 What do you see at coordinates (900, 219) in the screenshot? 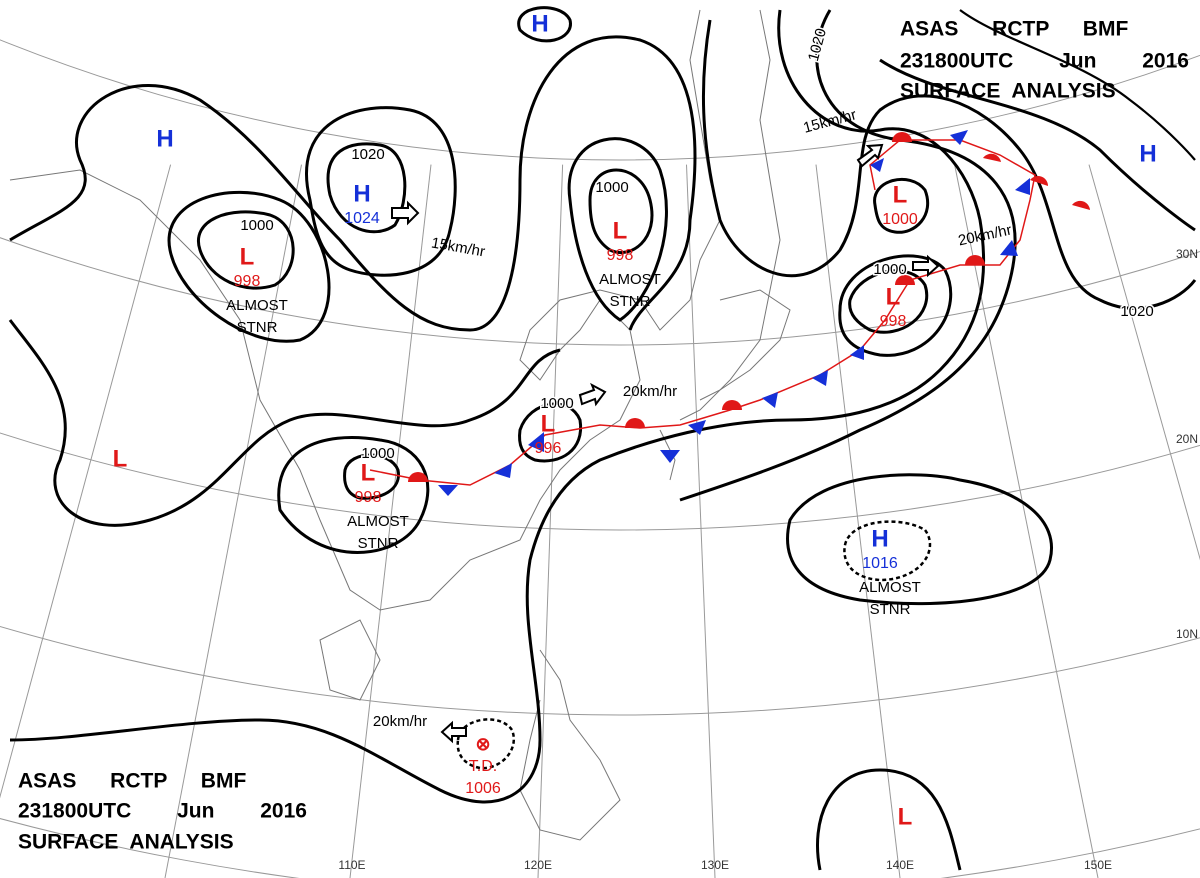
I see `system-pressure: 1000` at bounding box center [900, 219].